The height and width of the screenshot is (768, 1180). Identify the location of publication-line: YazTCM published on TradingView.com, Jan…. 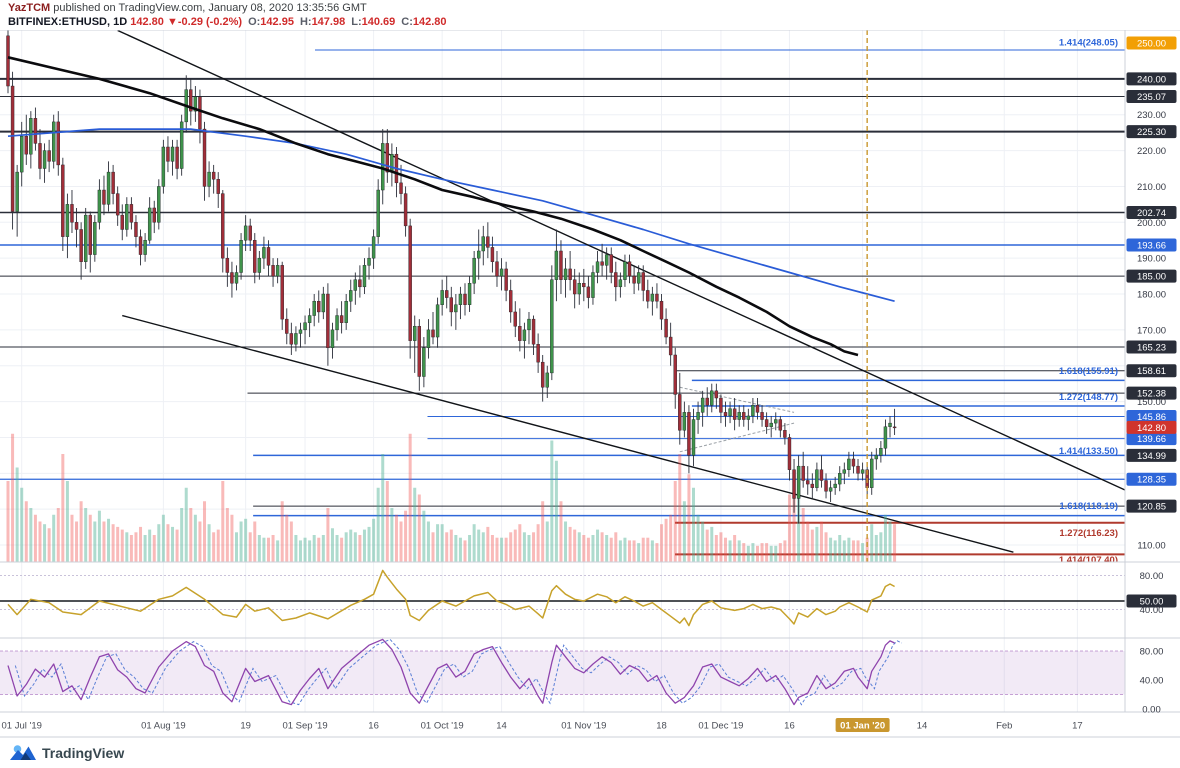
(187, 8).